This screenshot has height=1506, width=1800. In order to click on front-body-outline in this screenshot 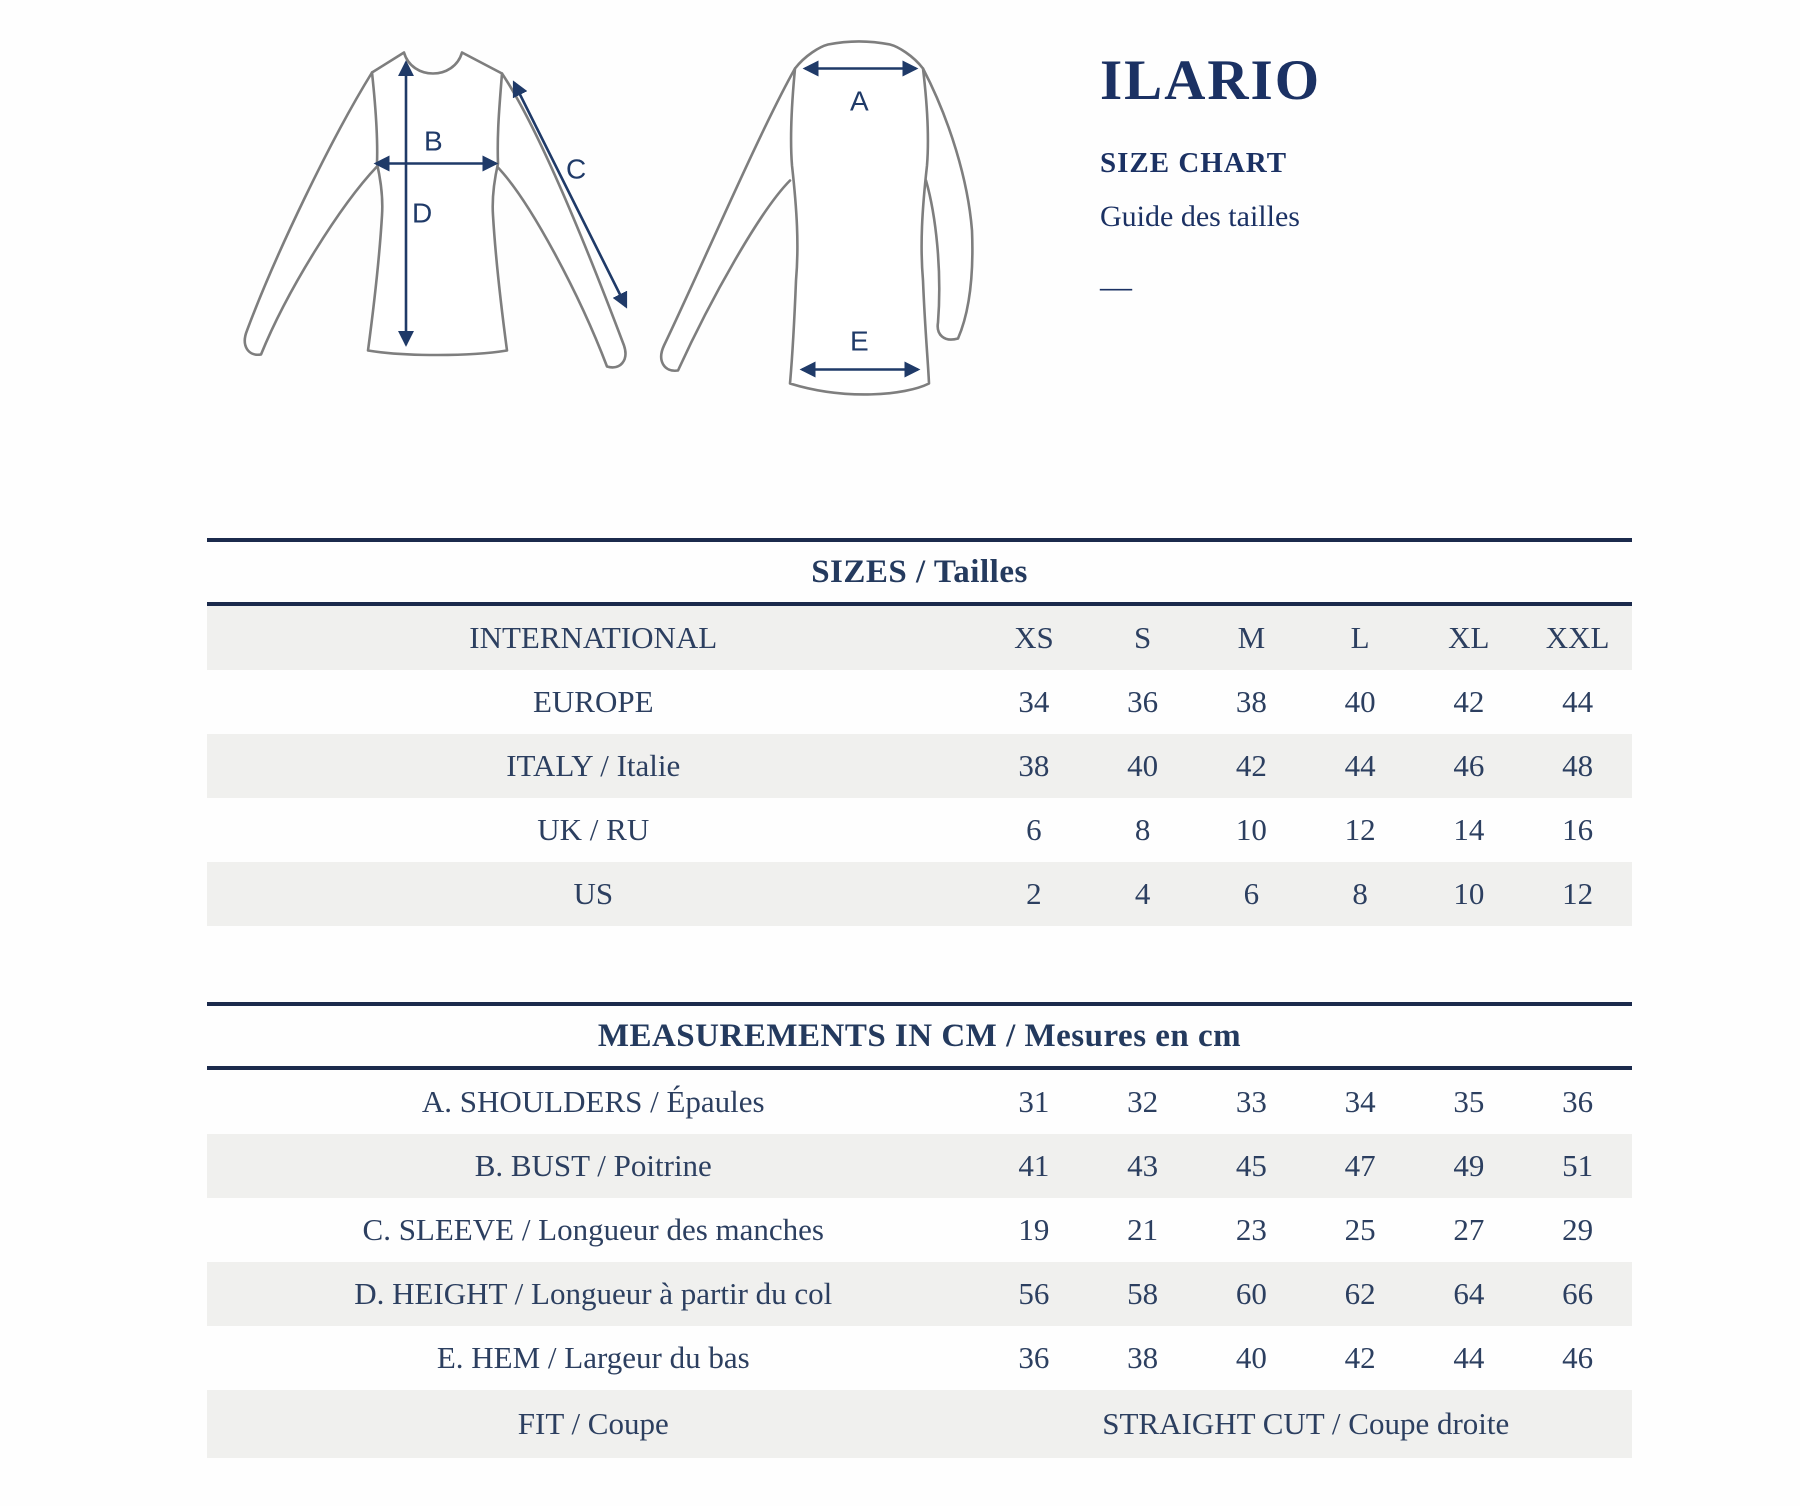, I will do `click(437, 204)`.